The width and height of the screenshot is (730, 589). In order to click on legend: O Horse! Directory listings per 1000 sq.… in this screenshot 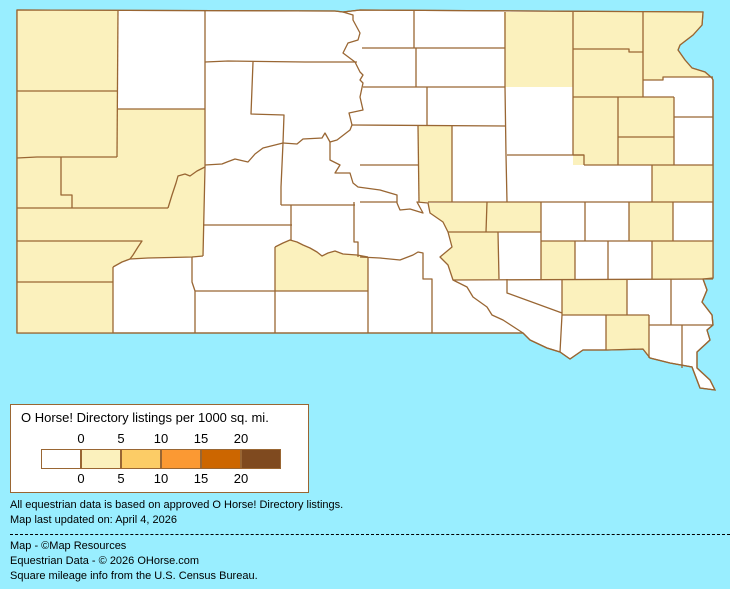, I will do `click(159, 448)`.